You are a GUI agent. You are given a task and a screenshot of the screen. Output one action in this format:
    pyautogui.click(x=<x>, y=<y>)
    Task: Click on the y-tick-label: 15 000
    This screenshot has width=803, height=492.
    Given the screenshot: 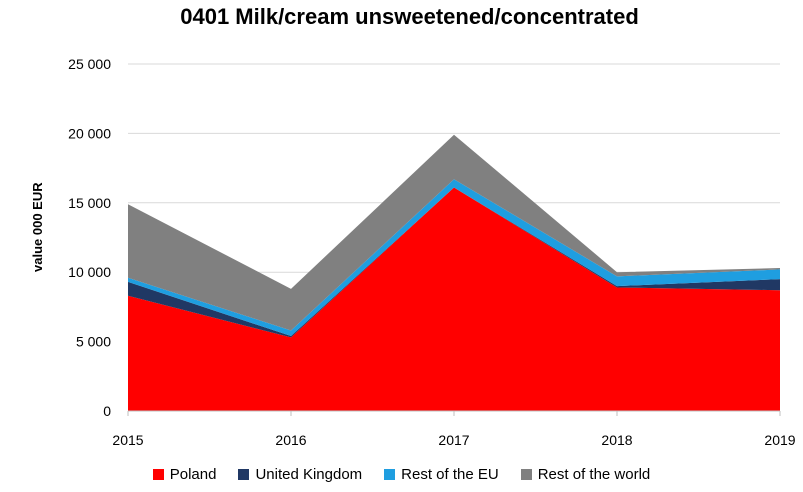 What is the action you would take?
    pyautogui.click(x=89, y=203)
    